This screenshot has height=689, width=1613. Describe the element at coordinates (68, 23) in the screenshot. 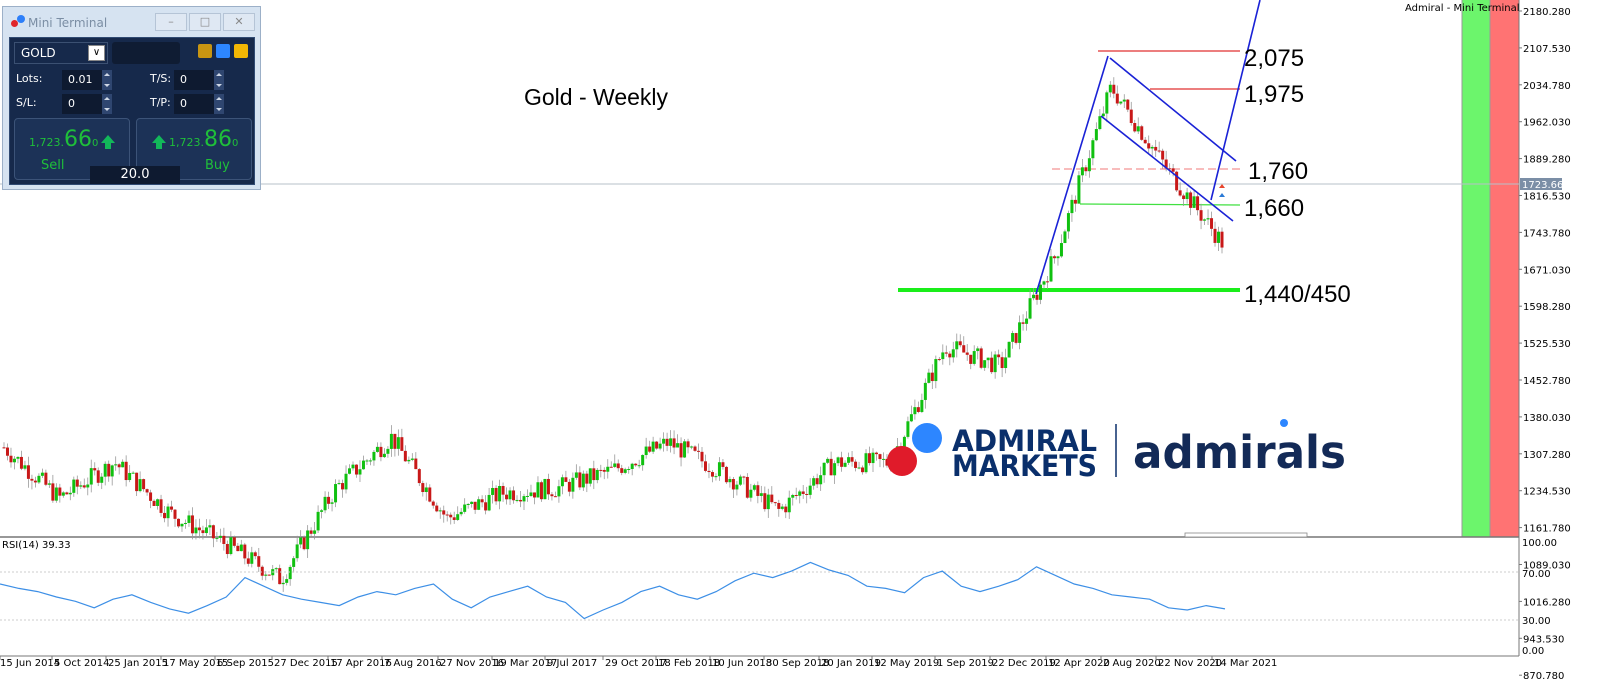

I see `mini-terminal-title: Mini Terminal` at that location.